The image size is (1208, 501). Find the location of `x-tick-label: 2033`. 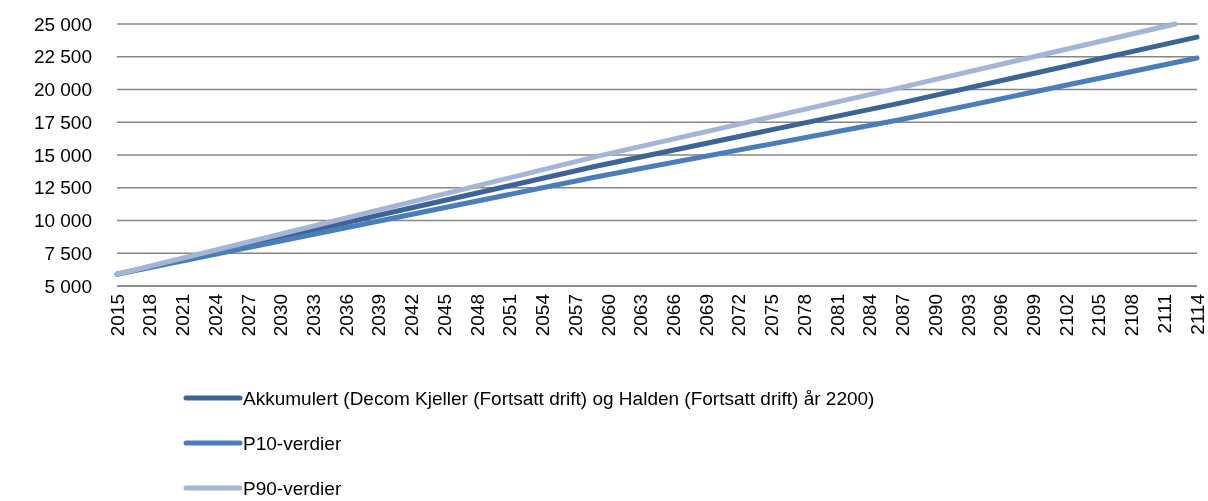

x-tick-label: 2033 is located at coordinates (314, 315).